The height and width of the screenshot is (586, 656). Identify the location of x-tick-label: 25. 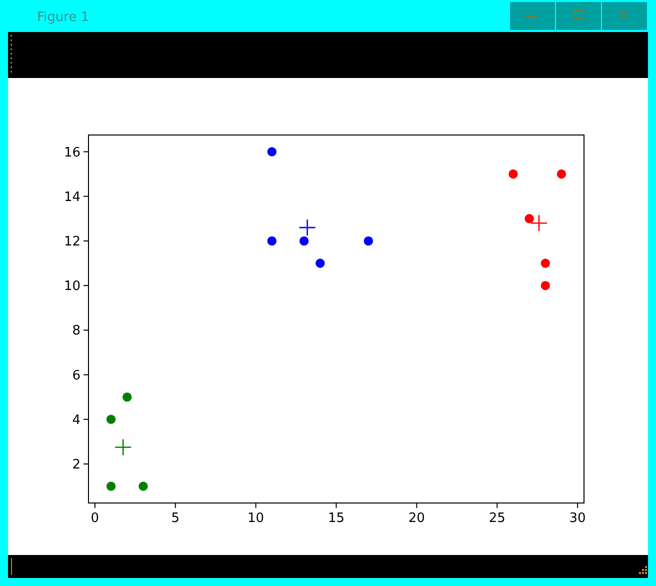
(497, 518).